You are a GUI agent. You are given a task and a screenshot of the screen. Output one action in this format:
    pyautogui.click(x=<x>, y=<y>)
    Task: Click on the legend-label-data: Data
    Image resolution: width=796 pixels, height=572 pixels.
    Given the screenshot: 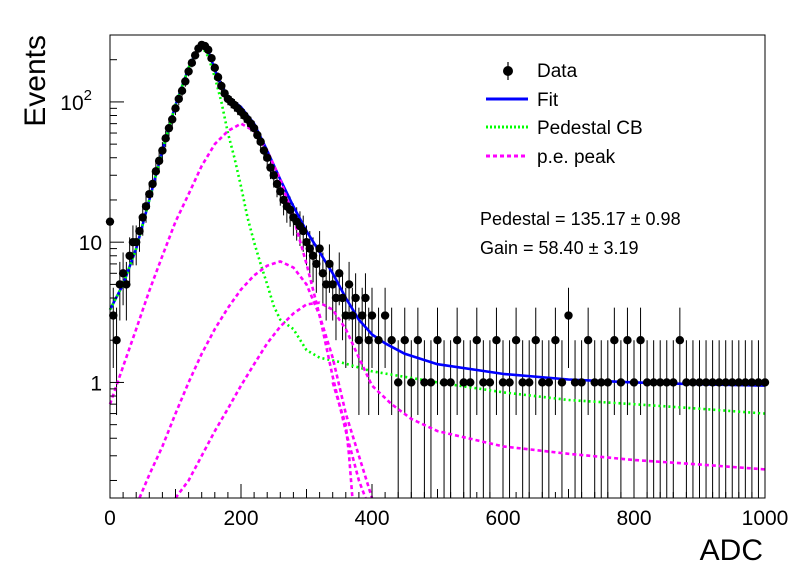 What is the action you would take?
    pyautogui.click(x=557, y=71)
    